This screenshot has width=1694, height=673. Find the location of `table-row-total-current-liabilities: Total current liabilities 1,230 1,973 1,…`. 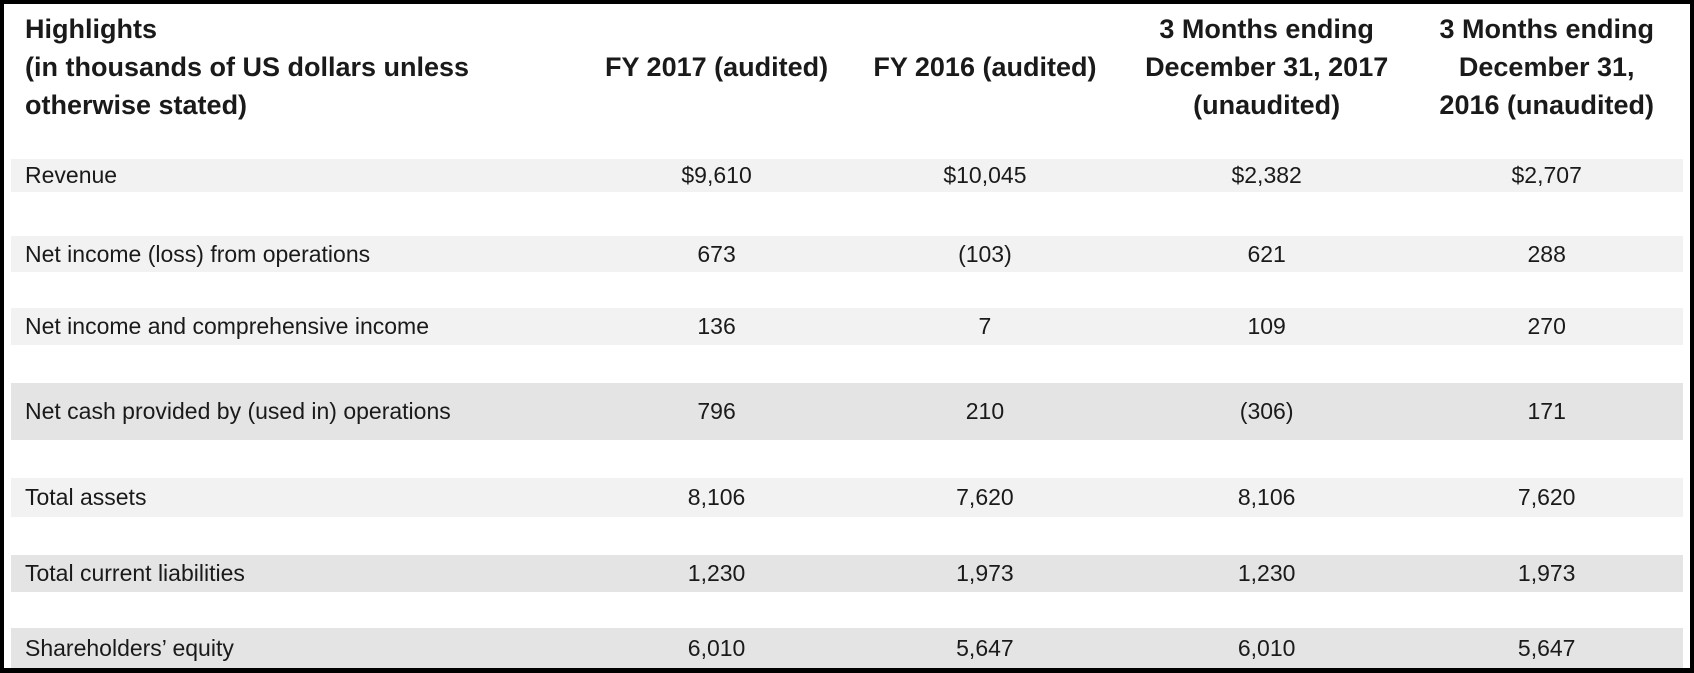

table-row-total-current-liabilities: Total current liabilities 1,230 1,973 1,… is located at coordinates (847, 573).